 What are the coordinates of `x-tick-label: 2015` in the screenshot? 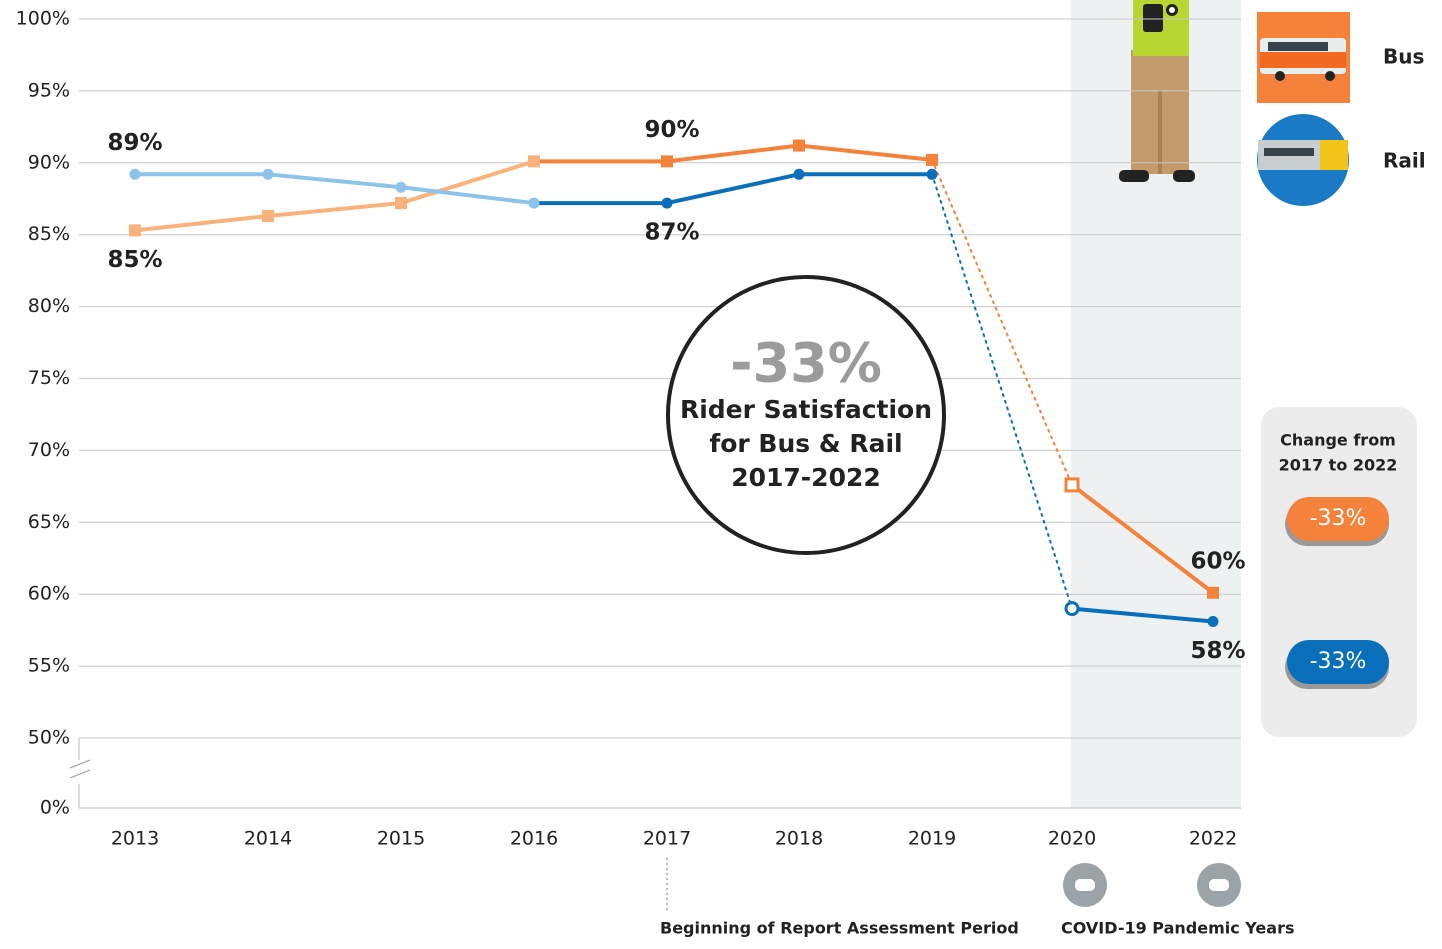 It's located at (401, 839).